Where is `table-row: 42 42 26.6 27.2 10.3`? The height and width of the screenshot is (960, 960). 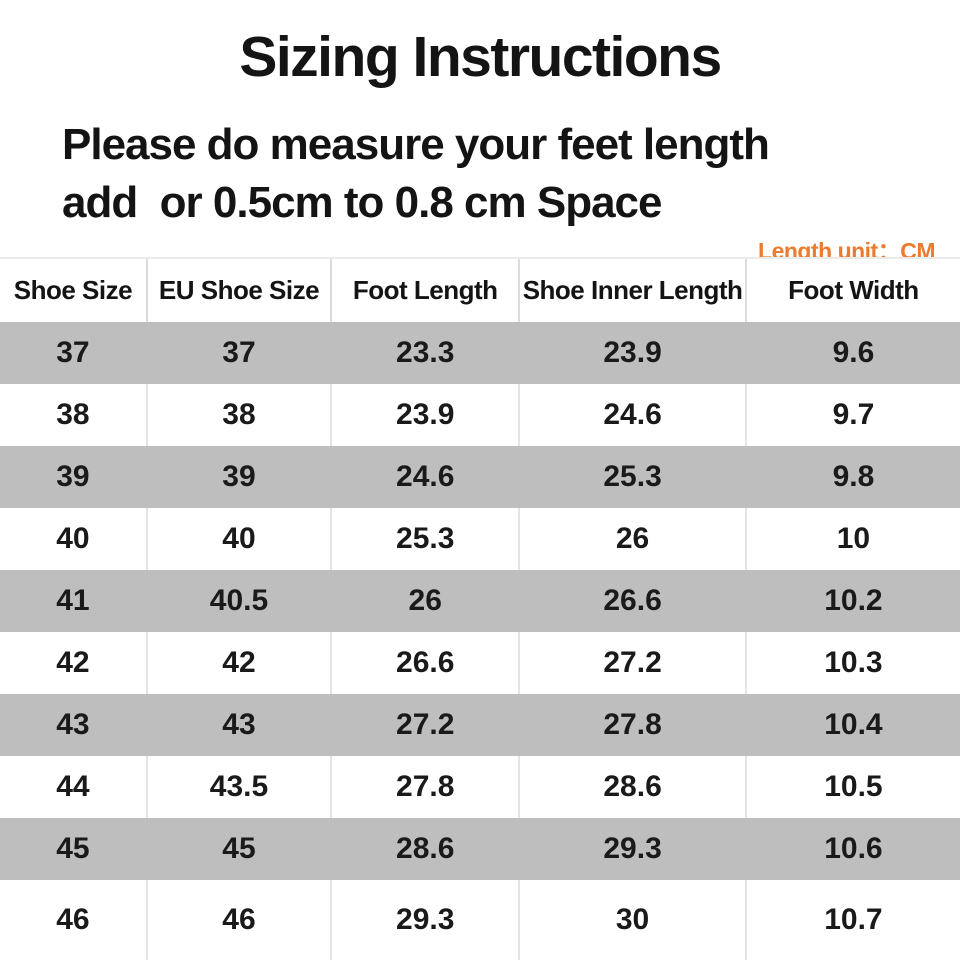
table-row: 42 42 26.6 27.2 10.3 is located at coordinates (480, 663).